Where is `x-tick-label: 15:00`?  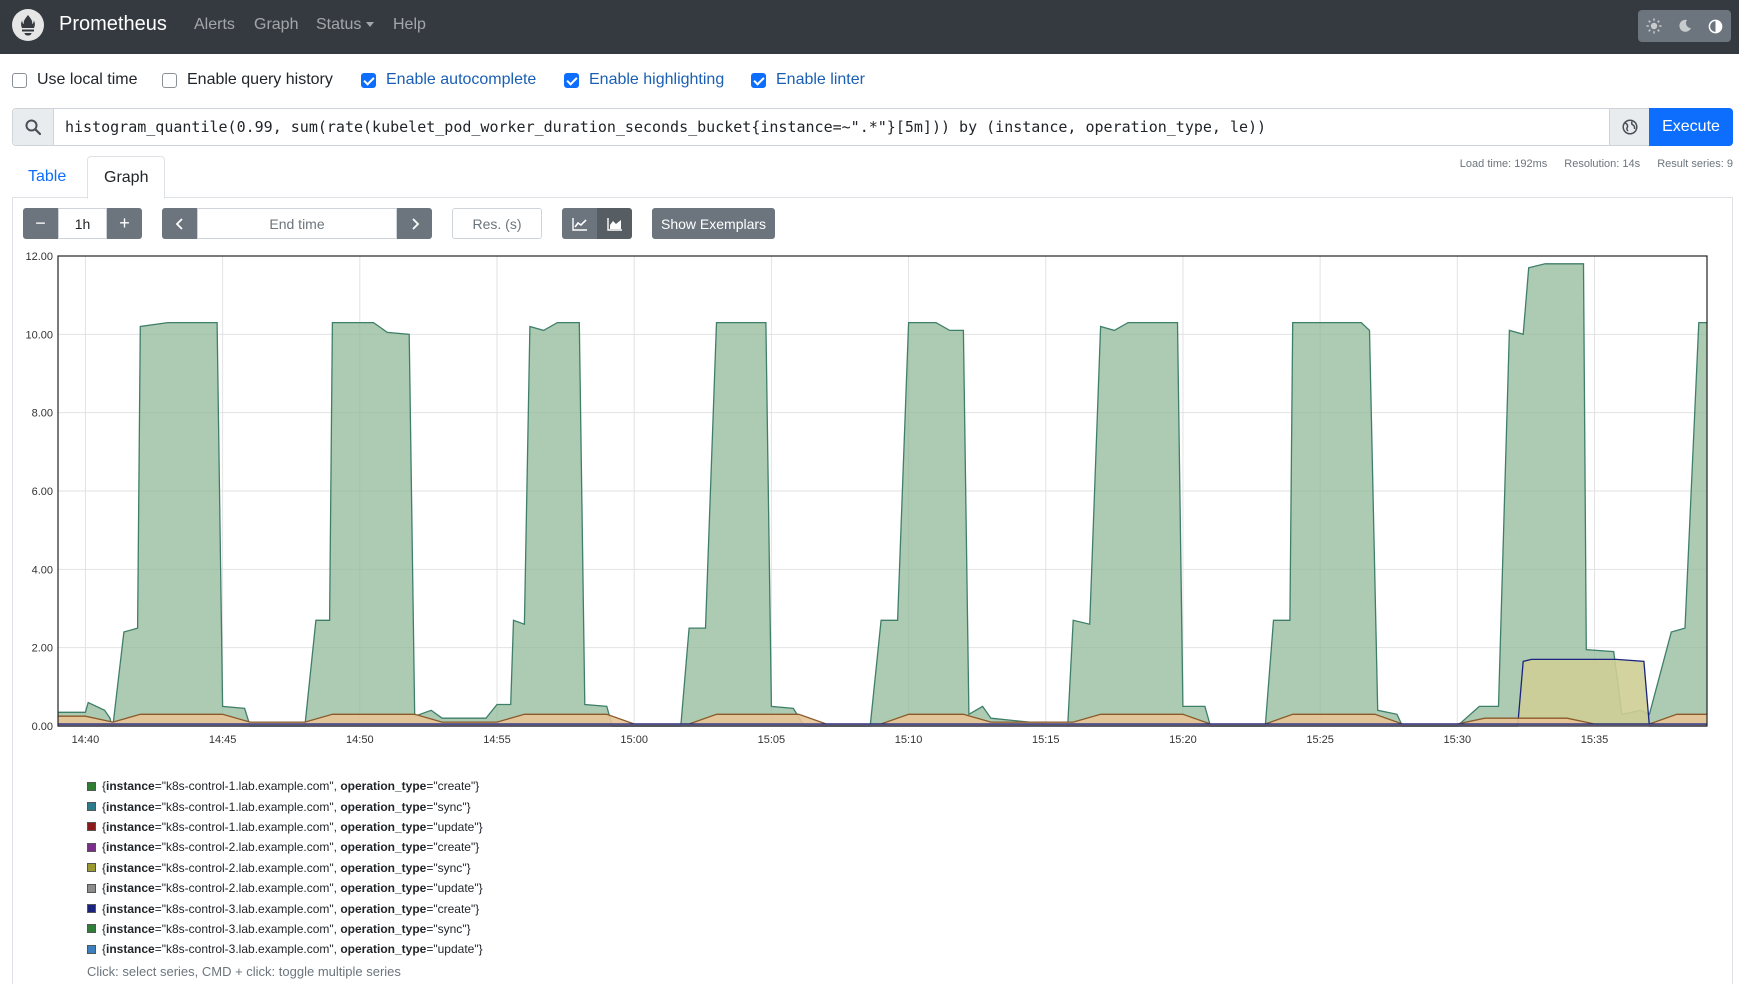
x-tick-label: 15:00 is located at coordinates (634, 740).